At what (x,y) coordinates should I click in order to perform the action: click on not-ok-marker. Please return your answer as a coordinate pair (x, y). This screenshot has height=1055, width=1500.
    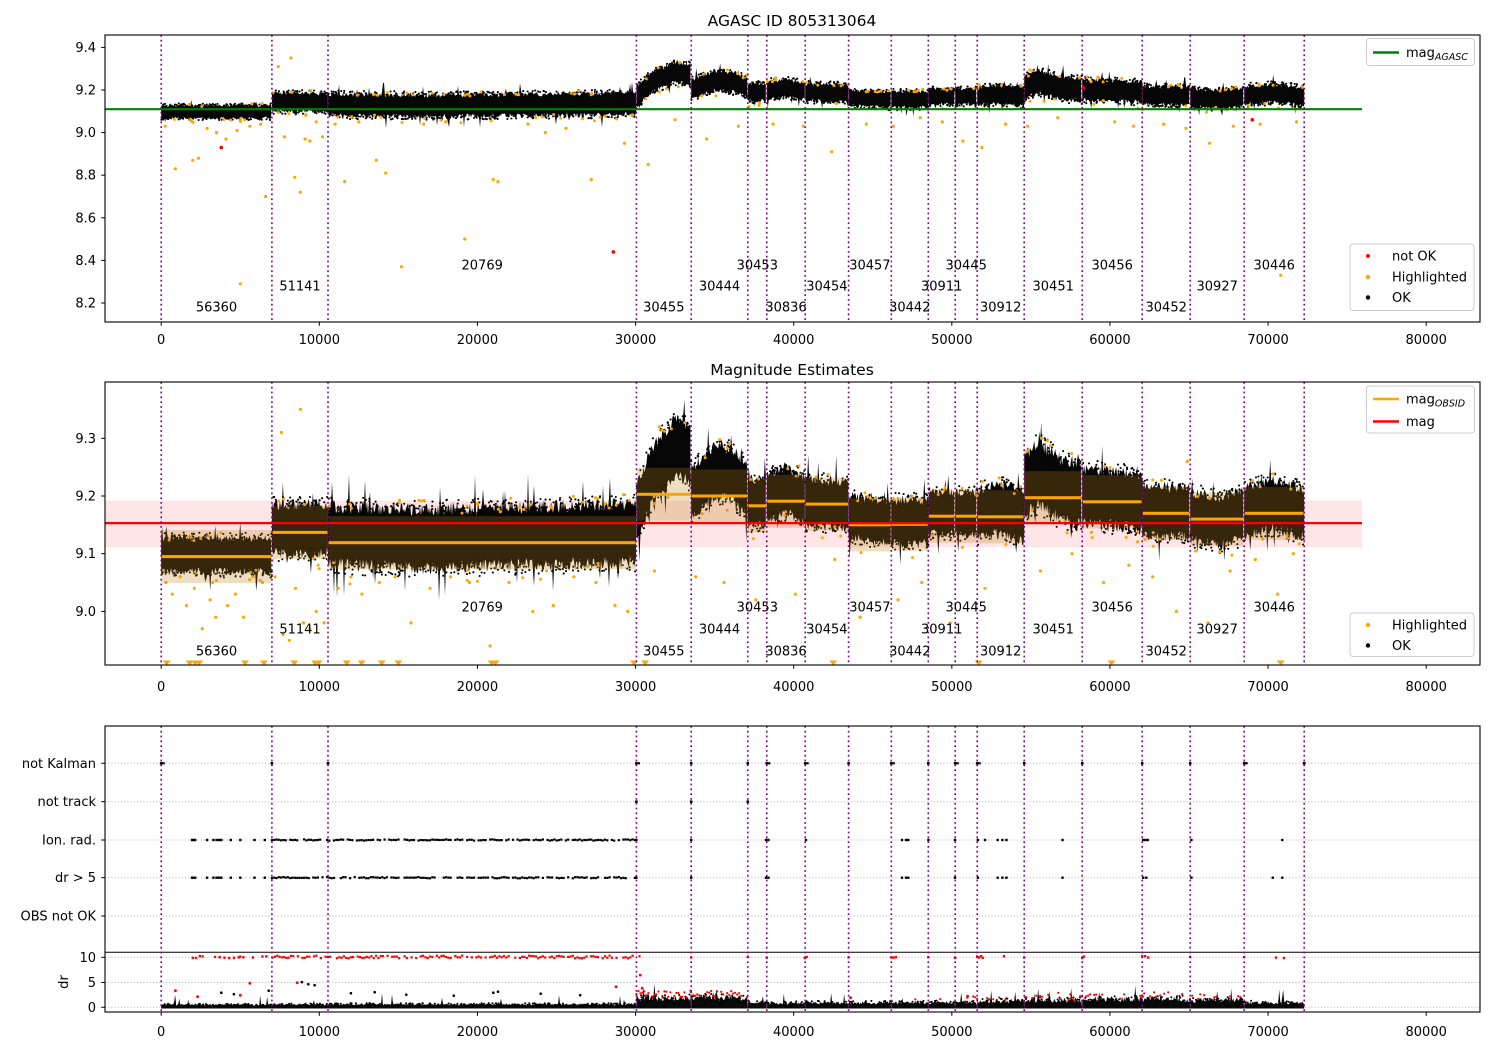
    Looking at the image, I should click on (1368, 256).